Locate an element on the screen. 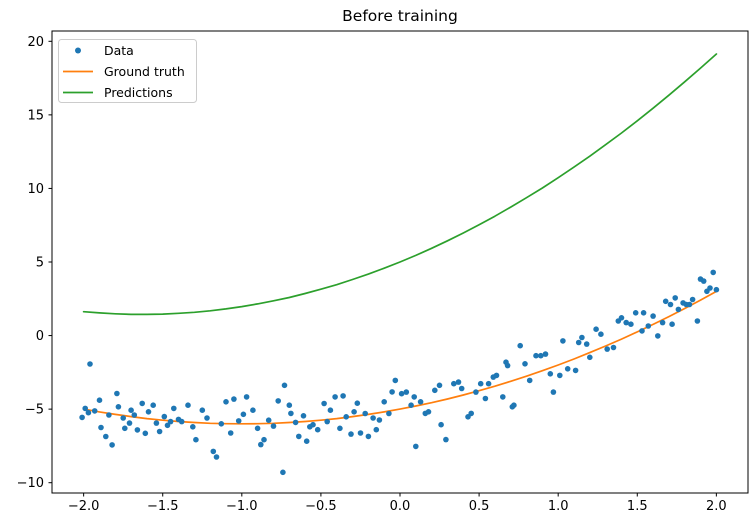 The image size is (756, 528). legend-item-ground-truth: Ground truth is located at coordinates (124, 71).